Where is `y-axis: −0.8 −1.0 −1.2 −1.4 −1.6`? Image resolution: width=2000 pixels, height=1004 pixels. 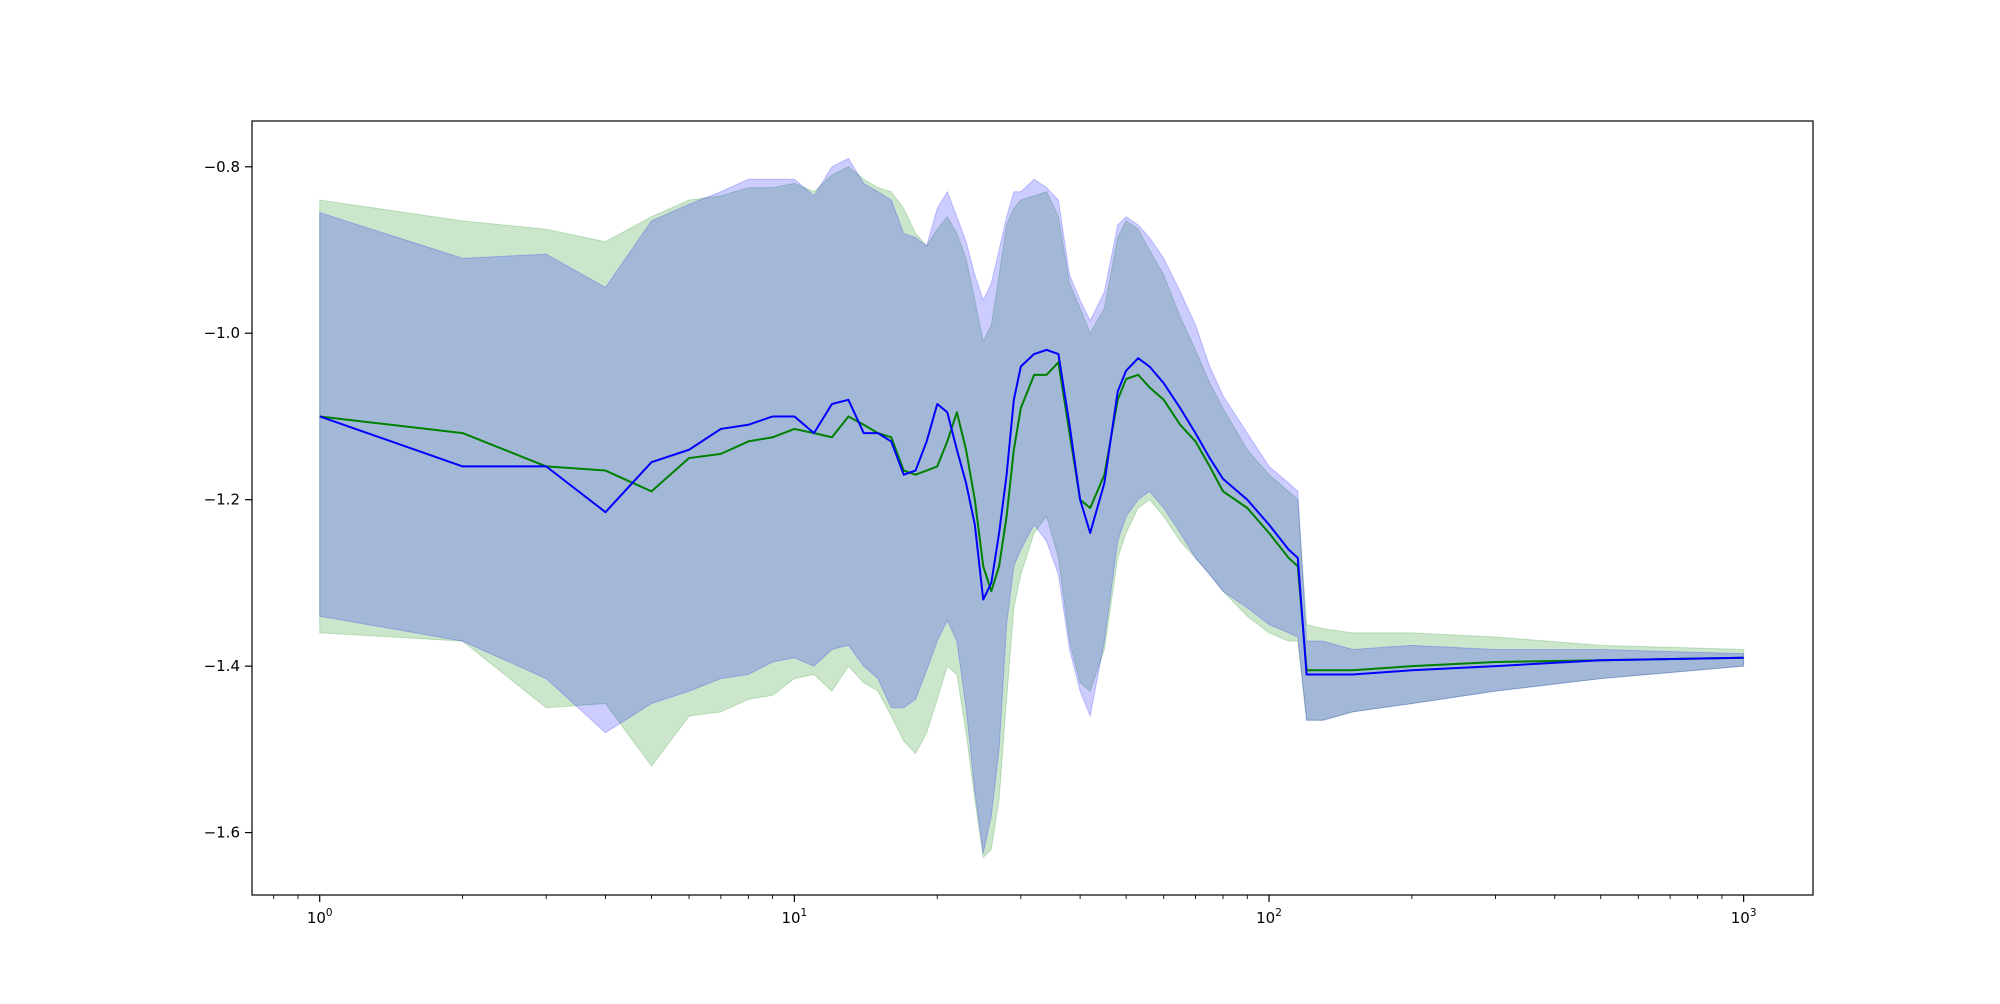
y-axis: −0.8 −1.0 −1.2 −1.4 −1.6 is located at coordinates (228, 500).